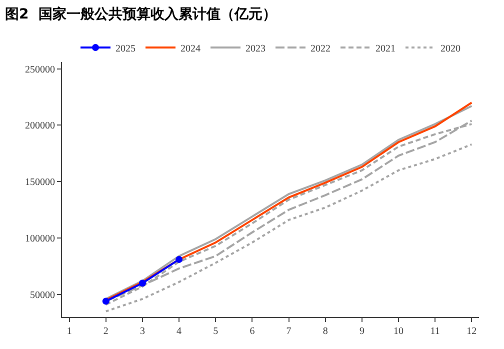 The height and width of the screenshot is (349, 504). What do you see at coordinates (105, 331) in the screenshot?
I see `x-tick-label: 2` at bounding box center [105, 331].